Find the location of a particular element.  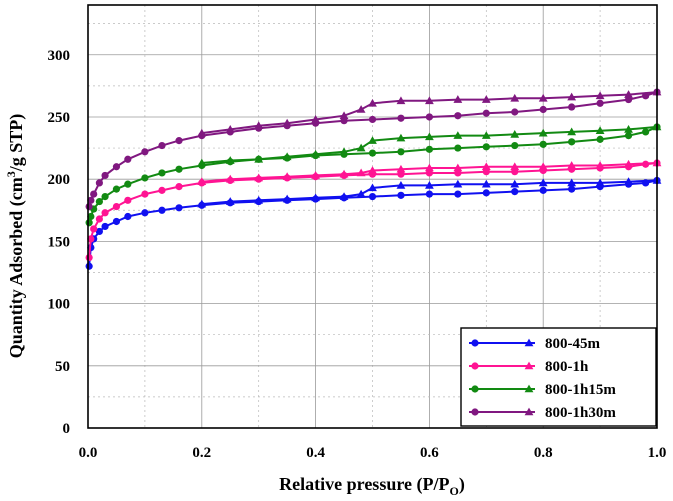

y-axis-title-main: Quantity Adsorbed (cm is located at coordinates (16, 267).